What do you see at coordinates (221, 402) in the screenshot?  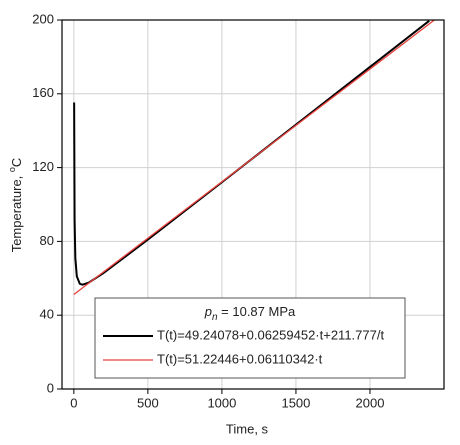 I see `x-tick-label: 1000` at bounding box center [221, 402].